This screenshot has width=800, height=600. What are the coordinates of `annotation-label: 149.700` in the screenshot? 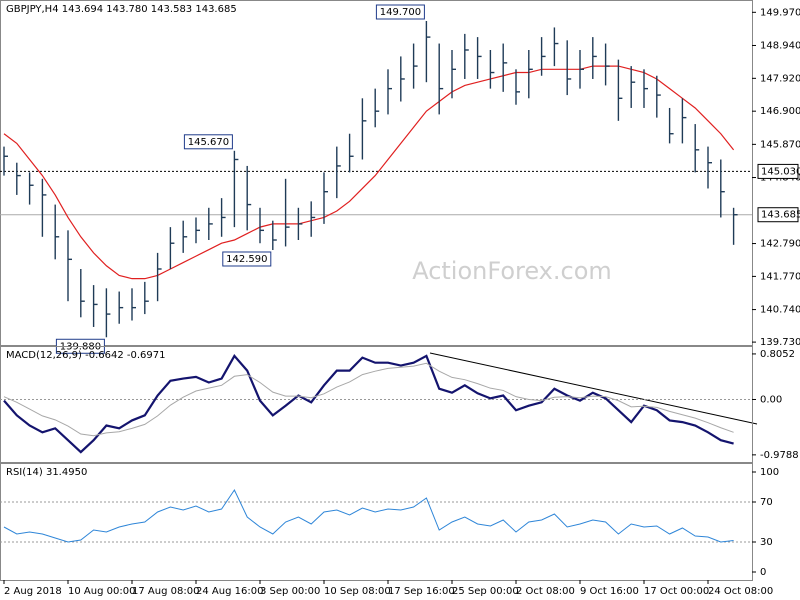 It's located at (400, 12).